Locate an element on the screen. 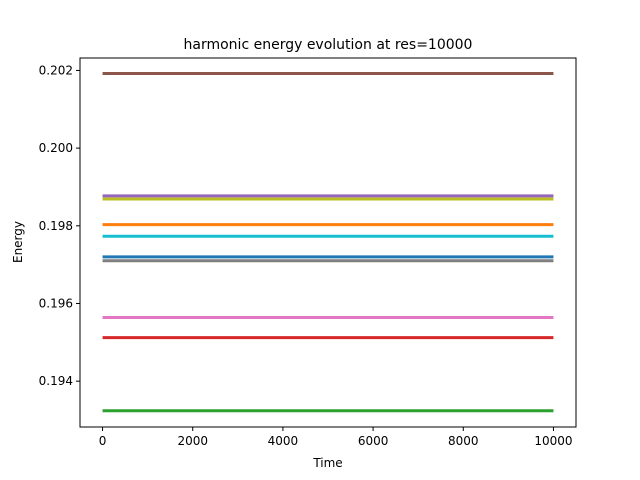 This screenshot has height=480, width=640. y-tick-label: 0.200 is located at coordinates (56, 148).